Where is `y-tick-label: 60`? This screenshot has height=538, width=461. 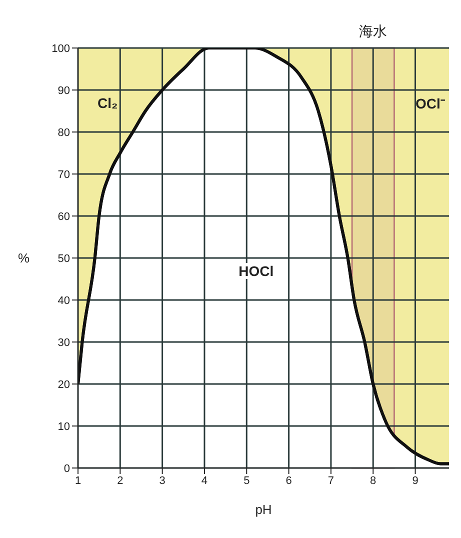
y-tick-label: 60 is located at coordinates (64, 216).